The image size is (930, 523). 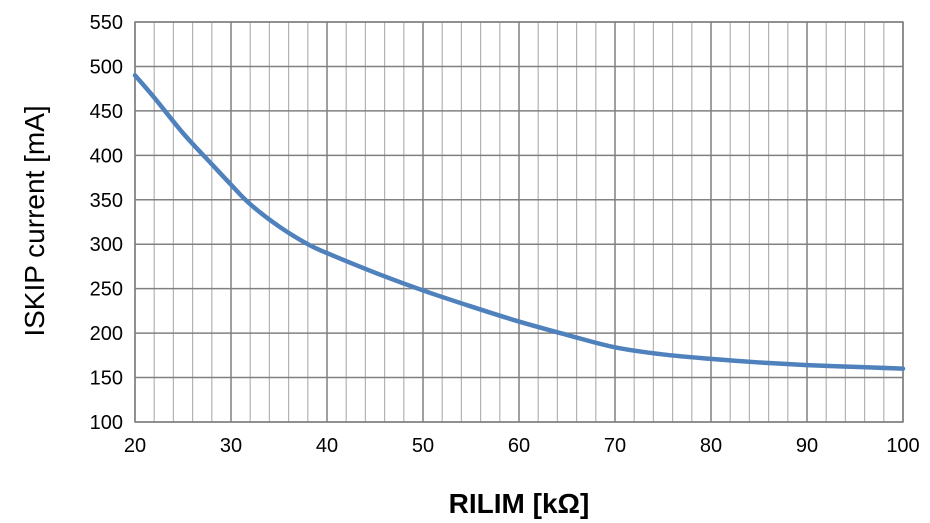 What do you see at coordinates (106, 334) in the screenshot?
I see `y-tick-label: 200` at bounding box center [106, 334].